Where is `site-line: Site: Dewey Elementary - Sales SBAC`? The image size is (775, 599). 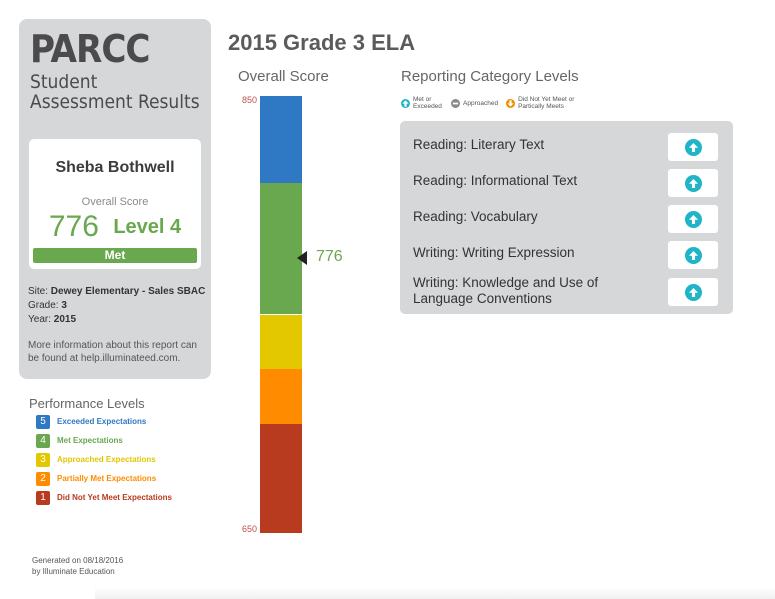 site-line: Site: Dewey Elementary - Sales SBAC is located at coordinates (116, 292).